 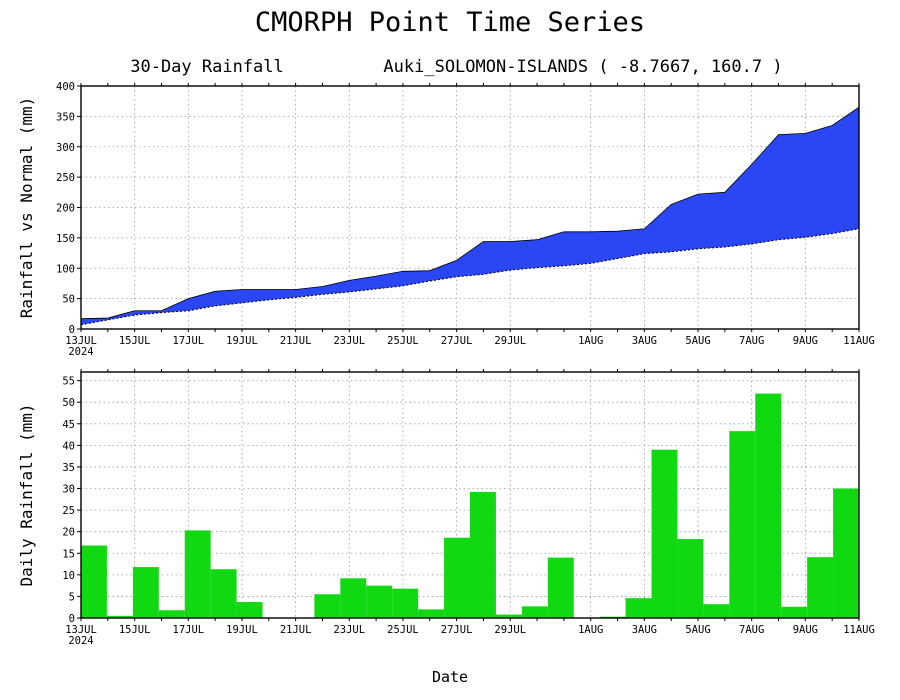 What do you see at coordinates (450, 677) in the screenshot?
I see `x-axis-label: Date` at bounding box center [450, 677].